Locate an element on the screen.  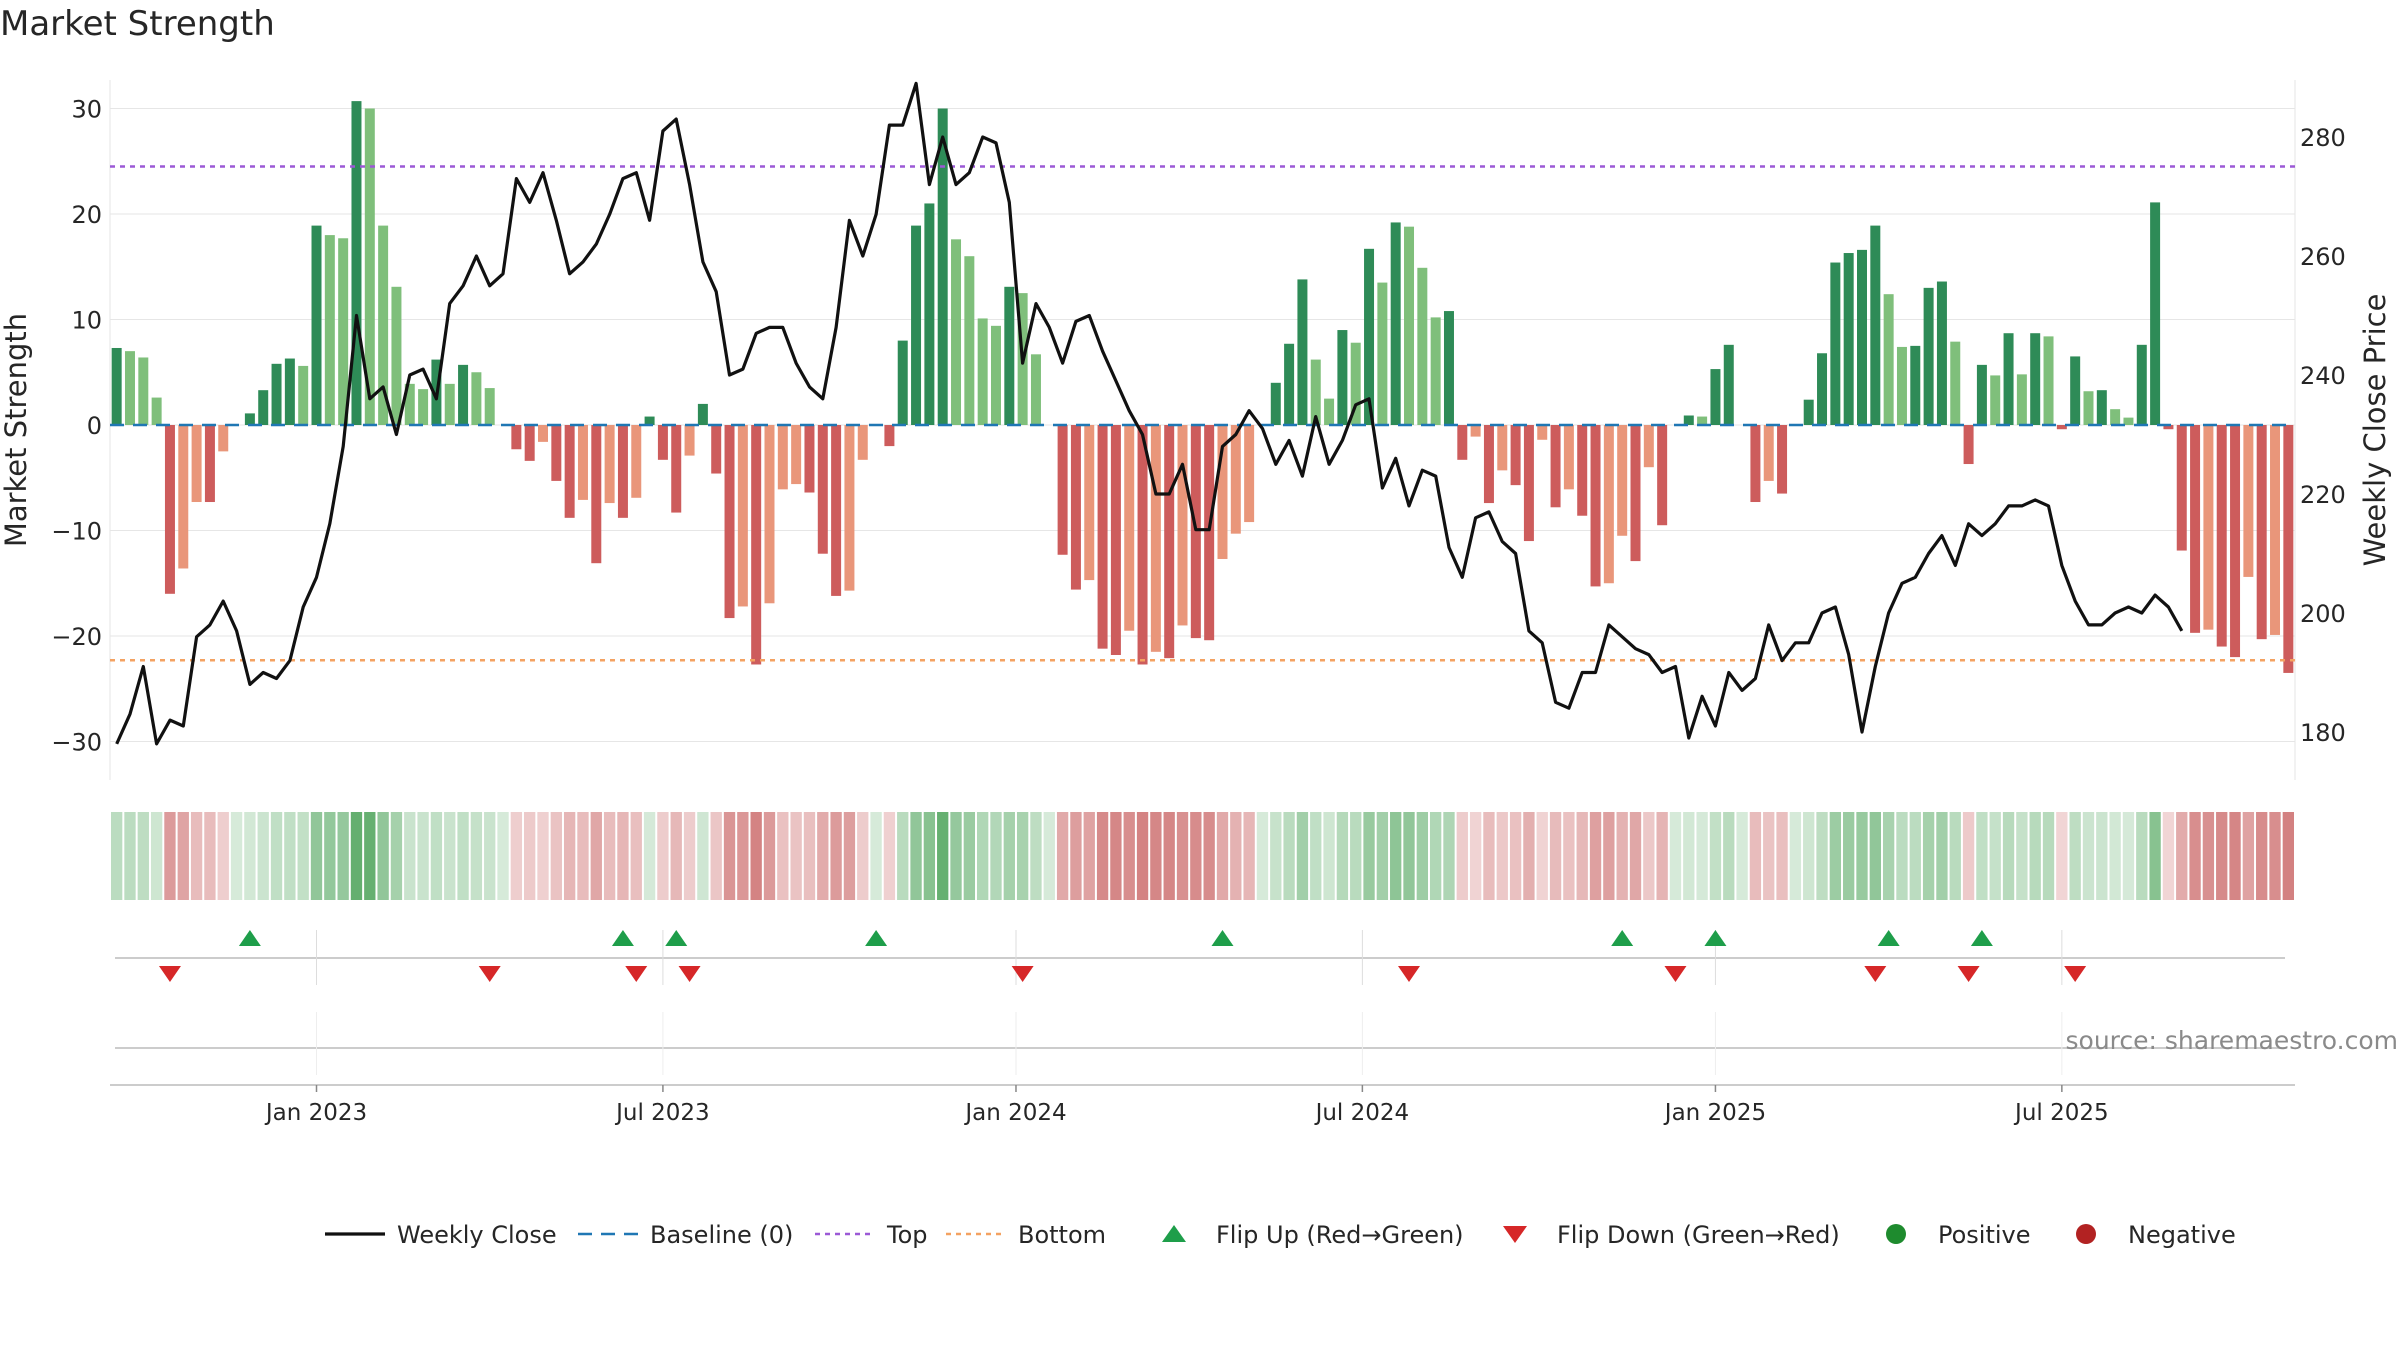
y-tick-label: 30 is located at coordinates (86, 110).